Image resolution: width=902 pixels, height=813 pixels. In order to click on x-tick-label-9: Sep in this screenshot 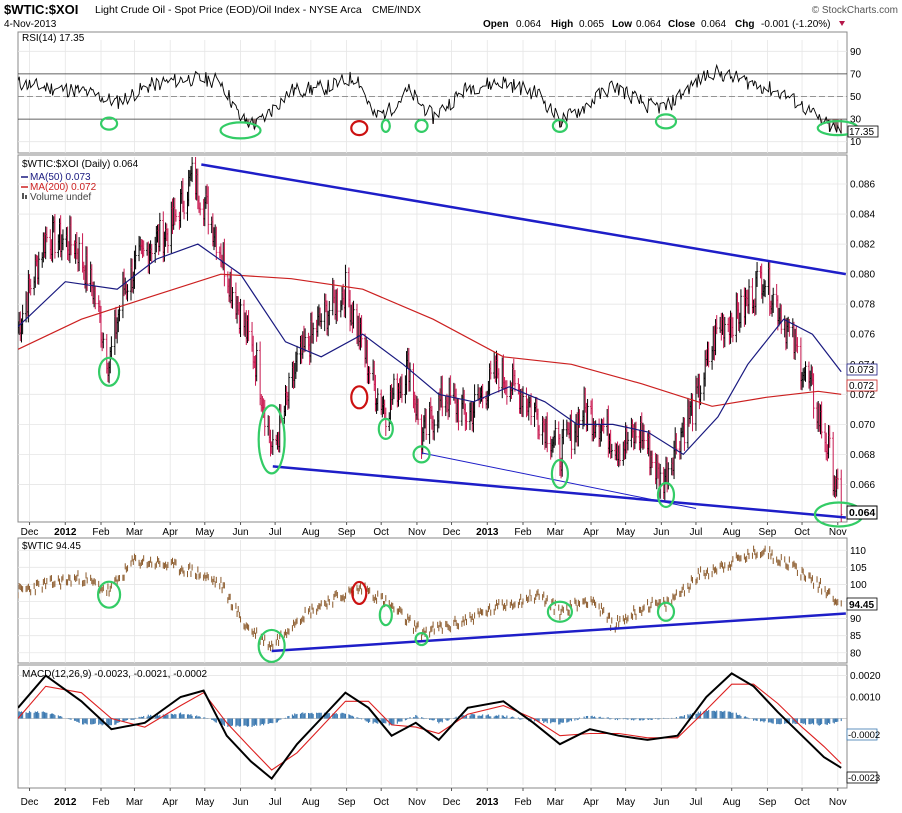, I will do `click(347, 532)`.